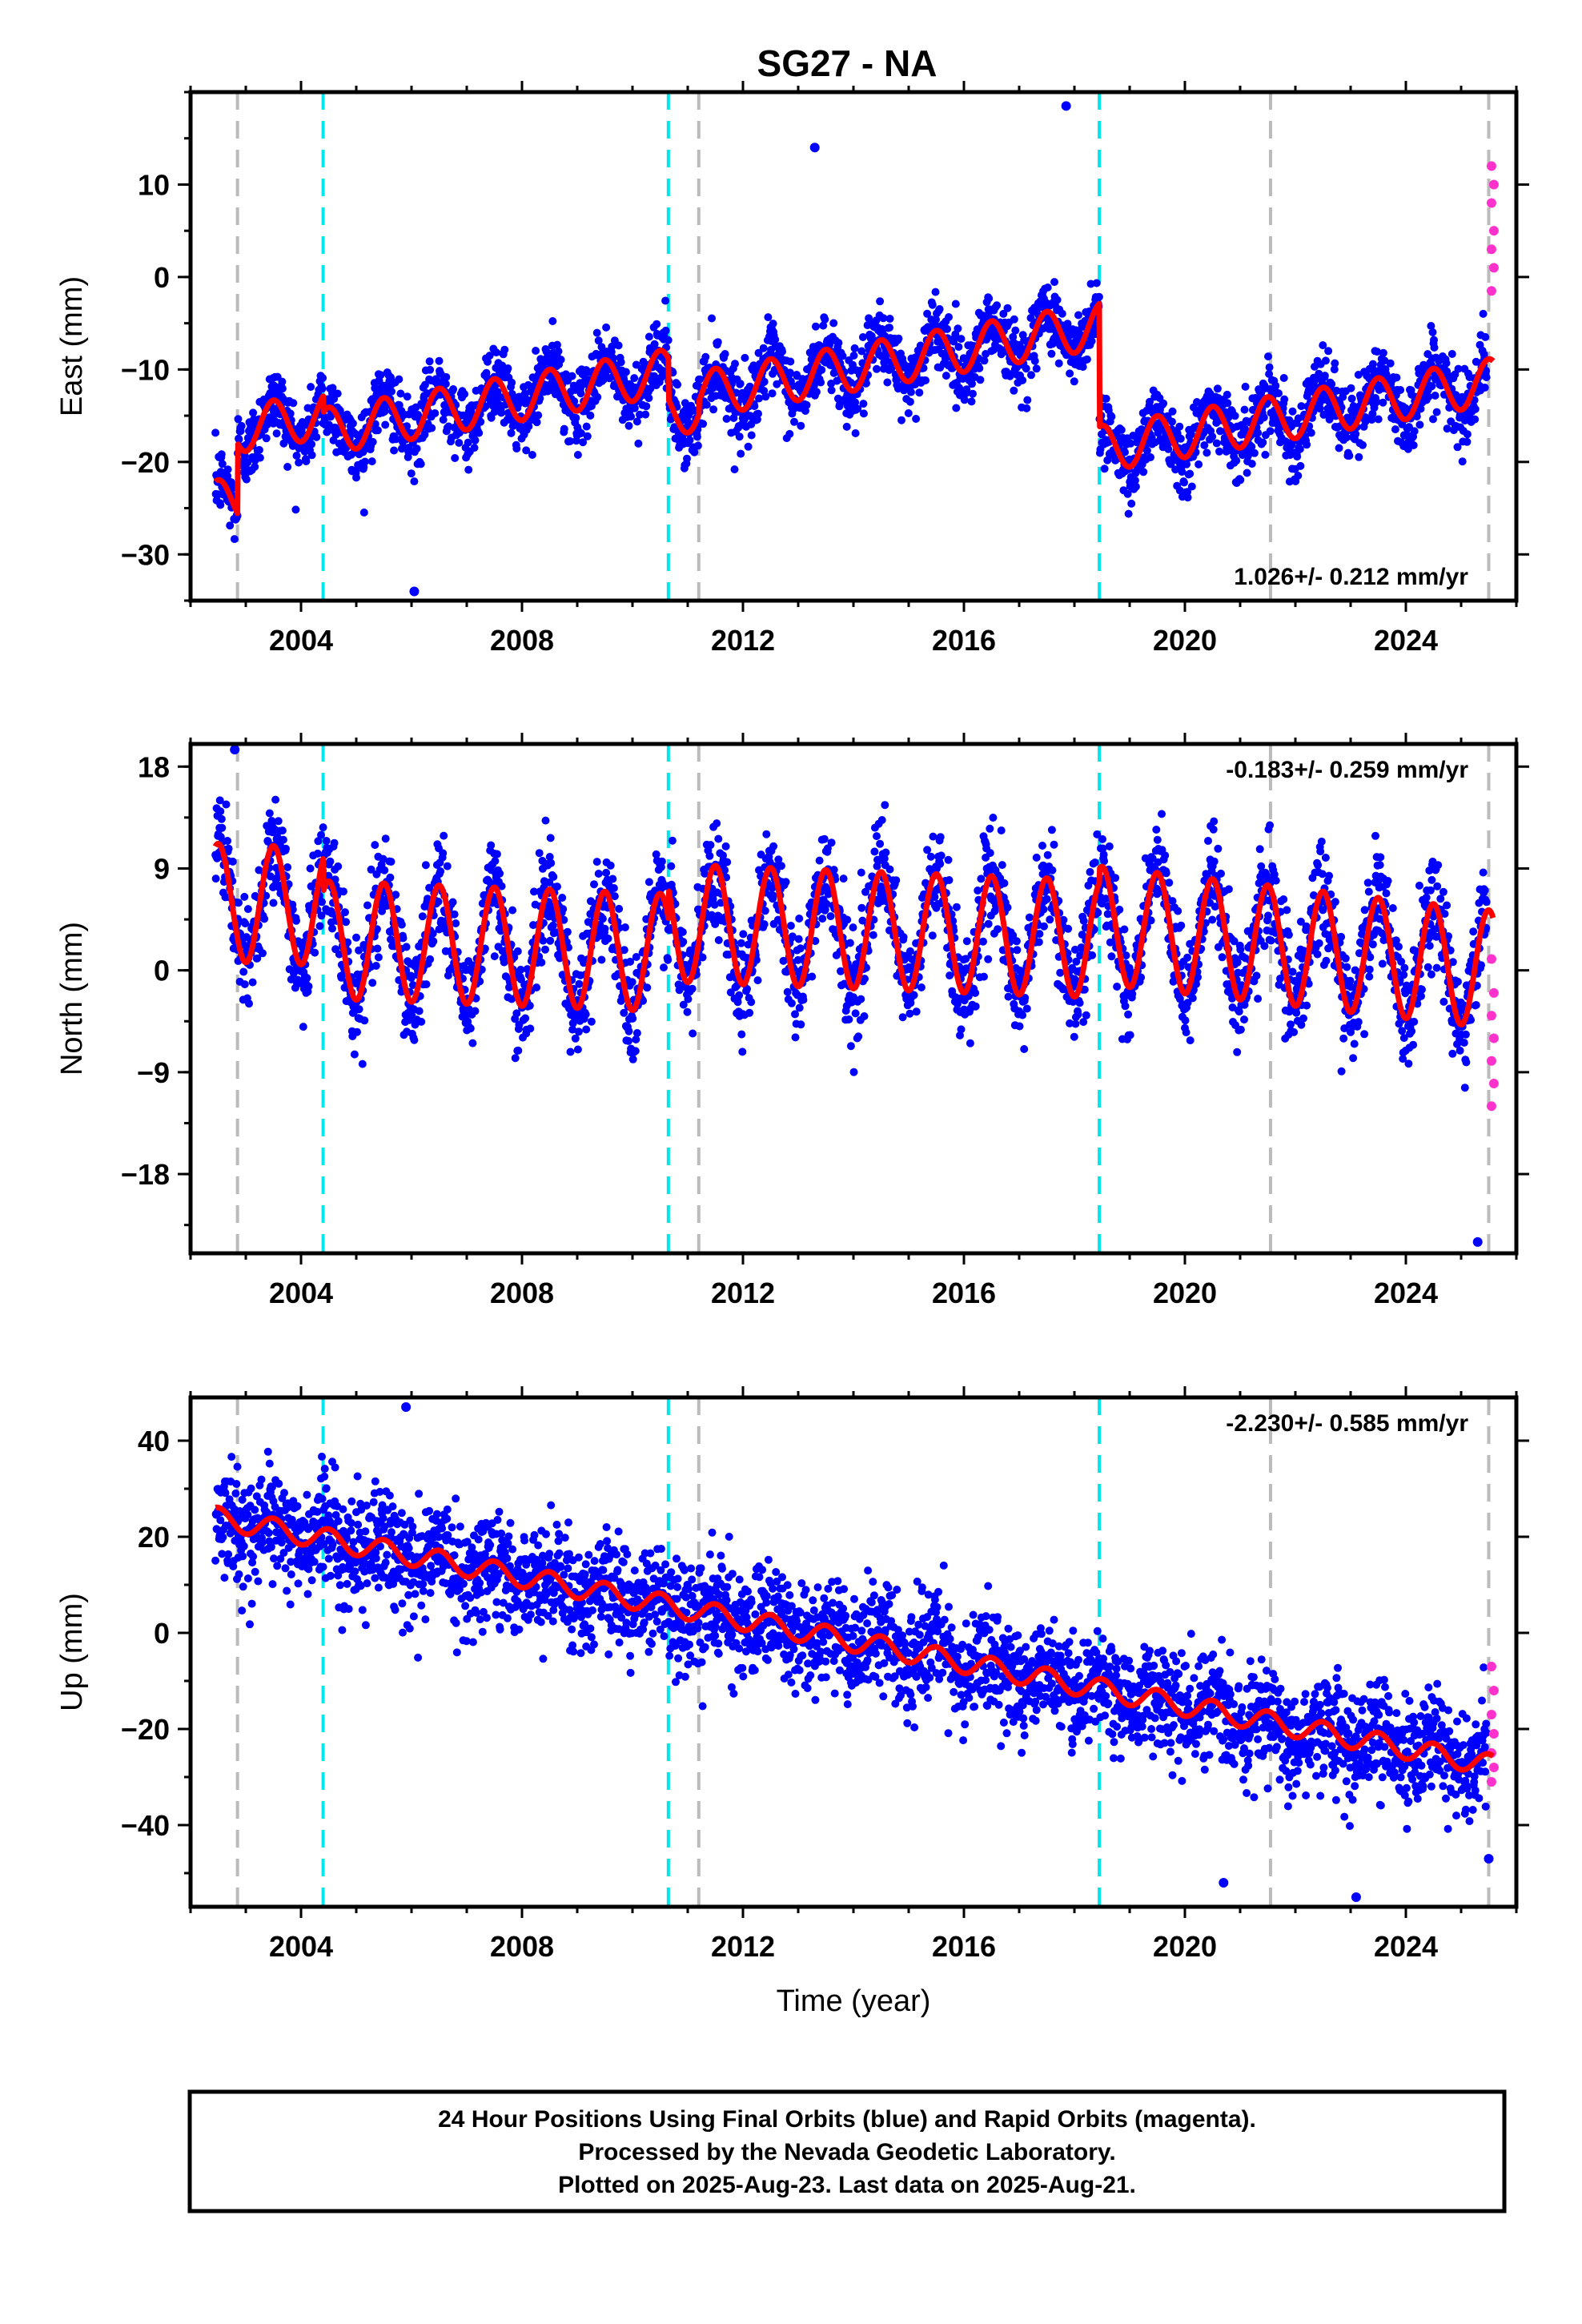 This screenshot has height=2324, width=1582. What do you see at coordinates (72, 999) in the screenshot?
I see `y-axis-label: North (mm)` at bounding box center [72, 999].